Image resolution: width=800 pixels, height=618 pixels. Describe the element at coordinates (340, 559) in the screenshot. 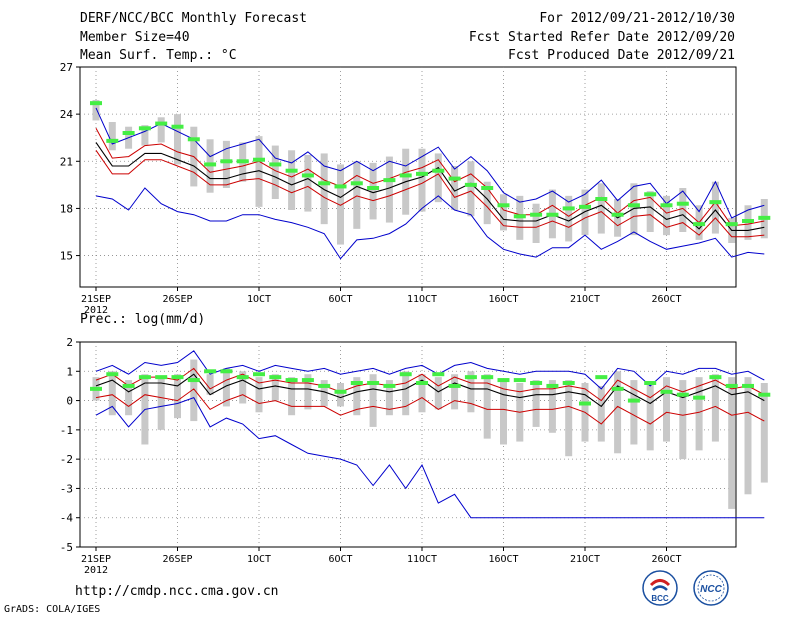

I see `prec-xtick-label: 6OCT` at that location.